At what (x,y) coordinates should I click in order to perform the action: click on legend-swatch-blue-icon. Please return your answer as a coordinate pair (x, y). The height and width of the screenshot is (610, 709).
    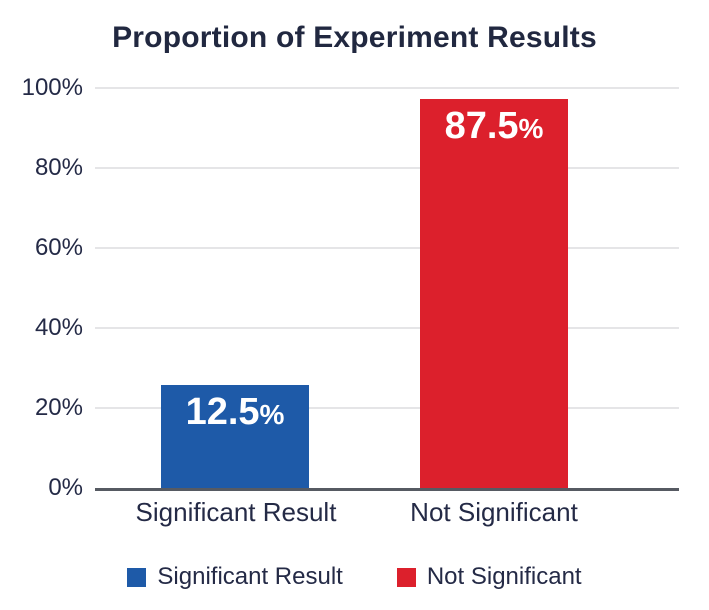
    Looking at the image, I should click on (137, 577).